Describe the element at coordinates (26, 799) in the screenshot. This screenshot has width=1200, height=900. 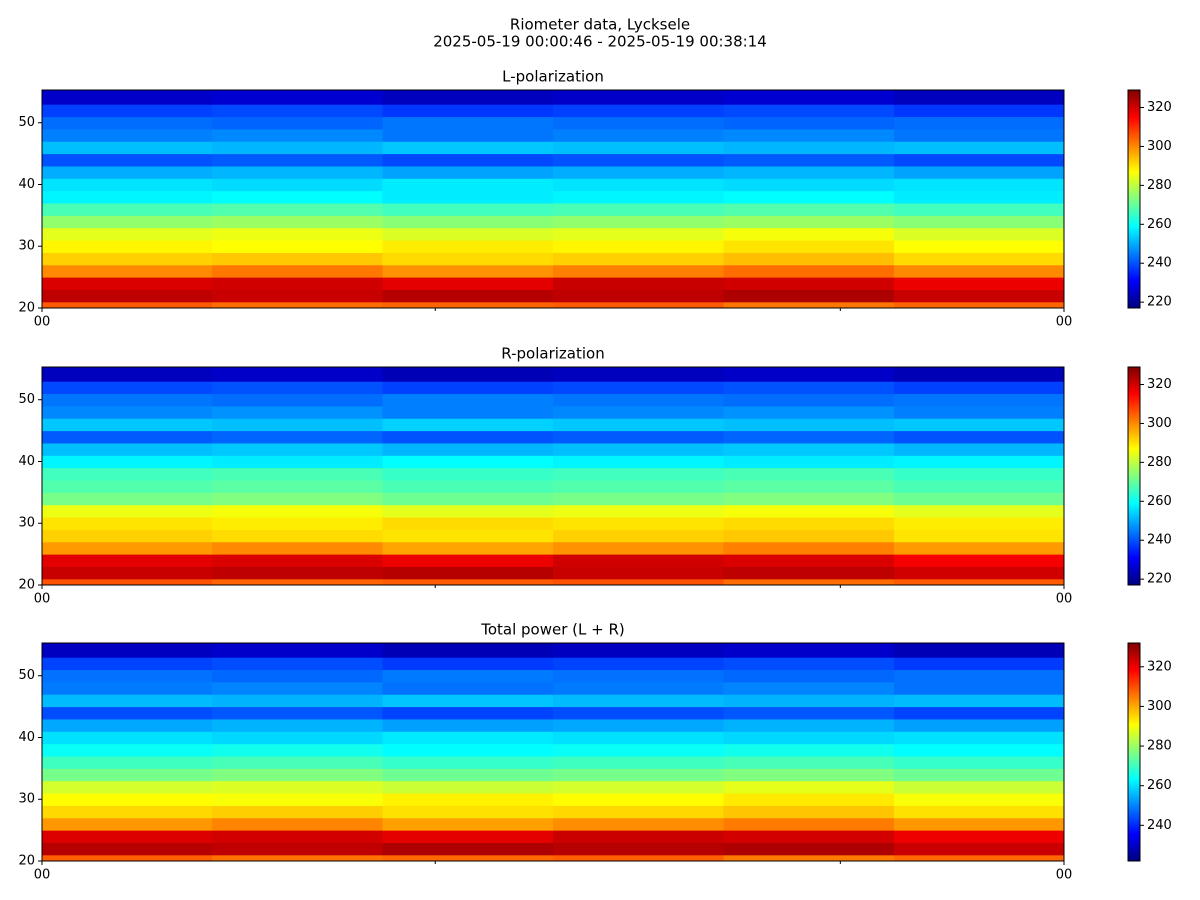
I see `y-tick-label: 30` at that location.